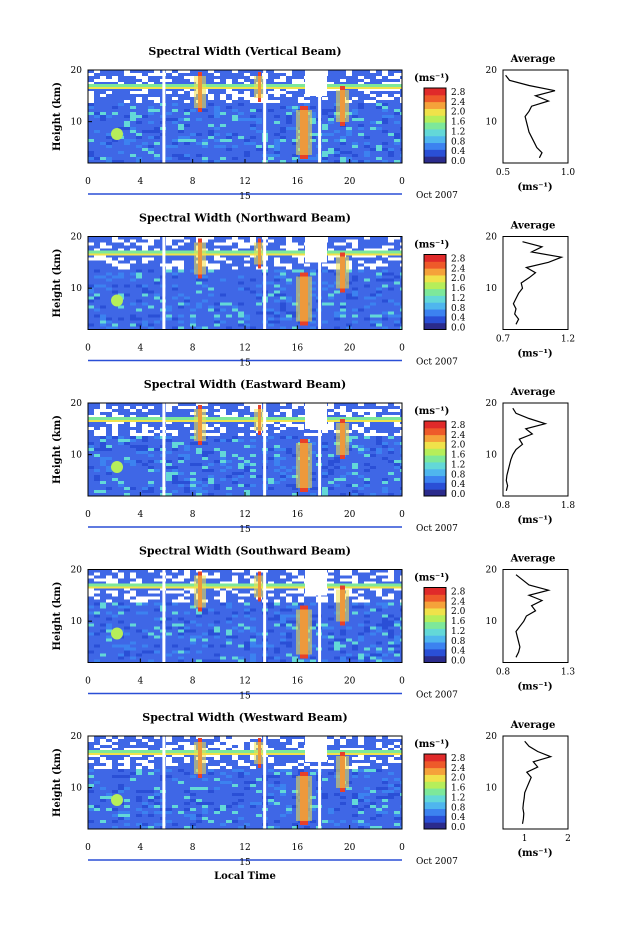 This screenshot has width=621, height=929. Describe the element at coordinates (77, 456) in the screenshot. I see `y-tick-label: 10` at that location.